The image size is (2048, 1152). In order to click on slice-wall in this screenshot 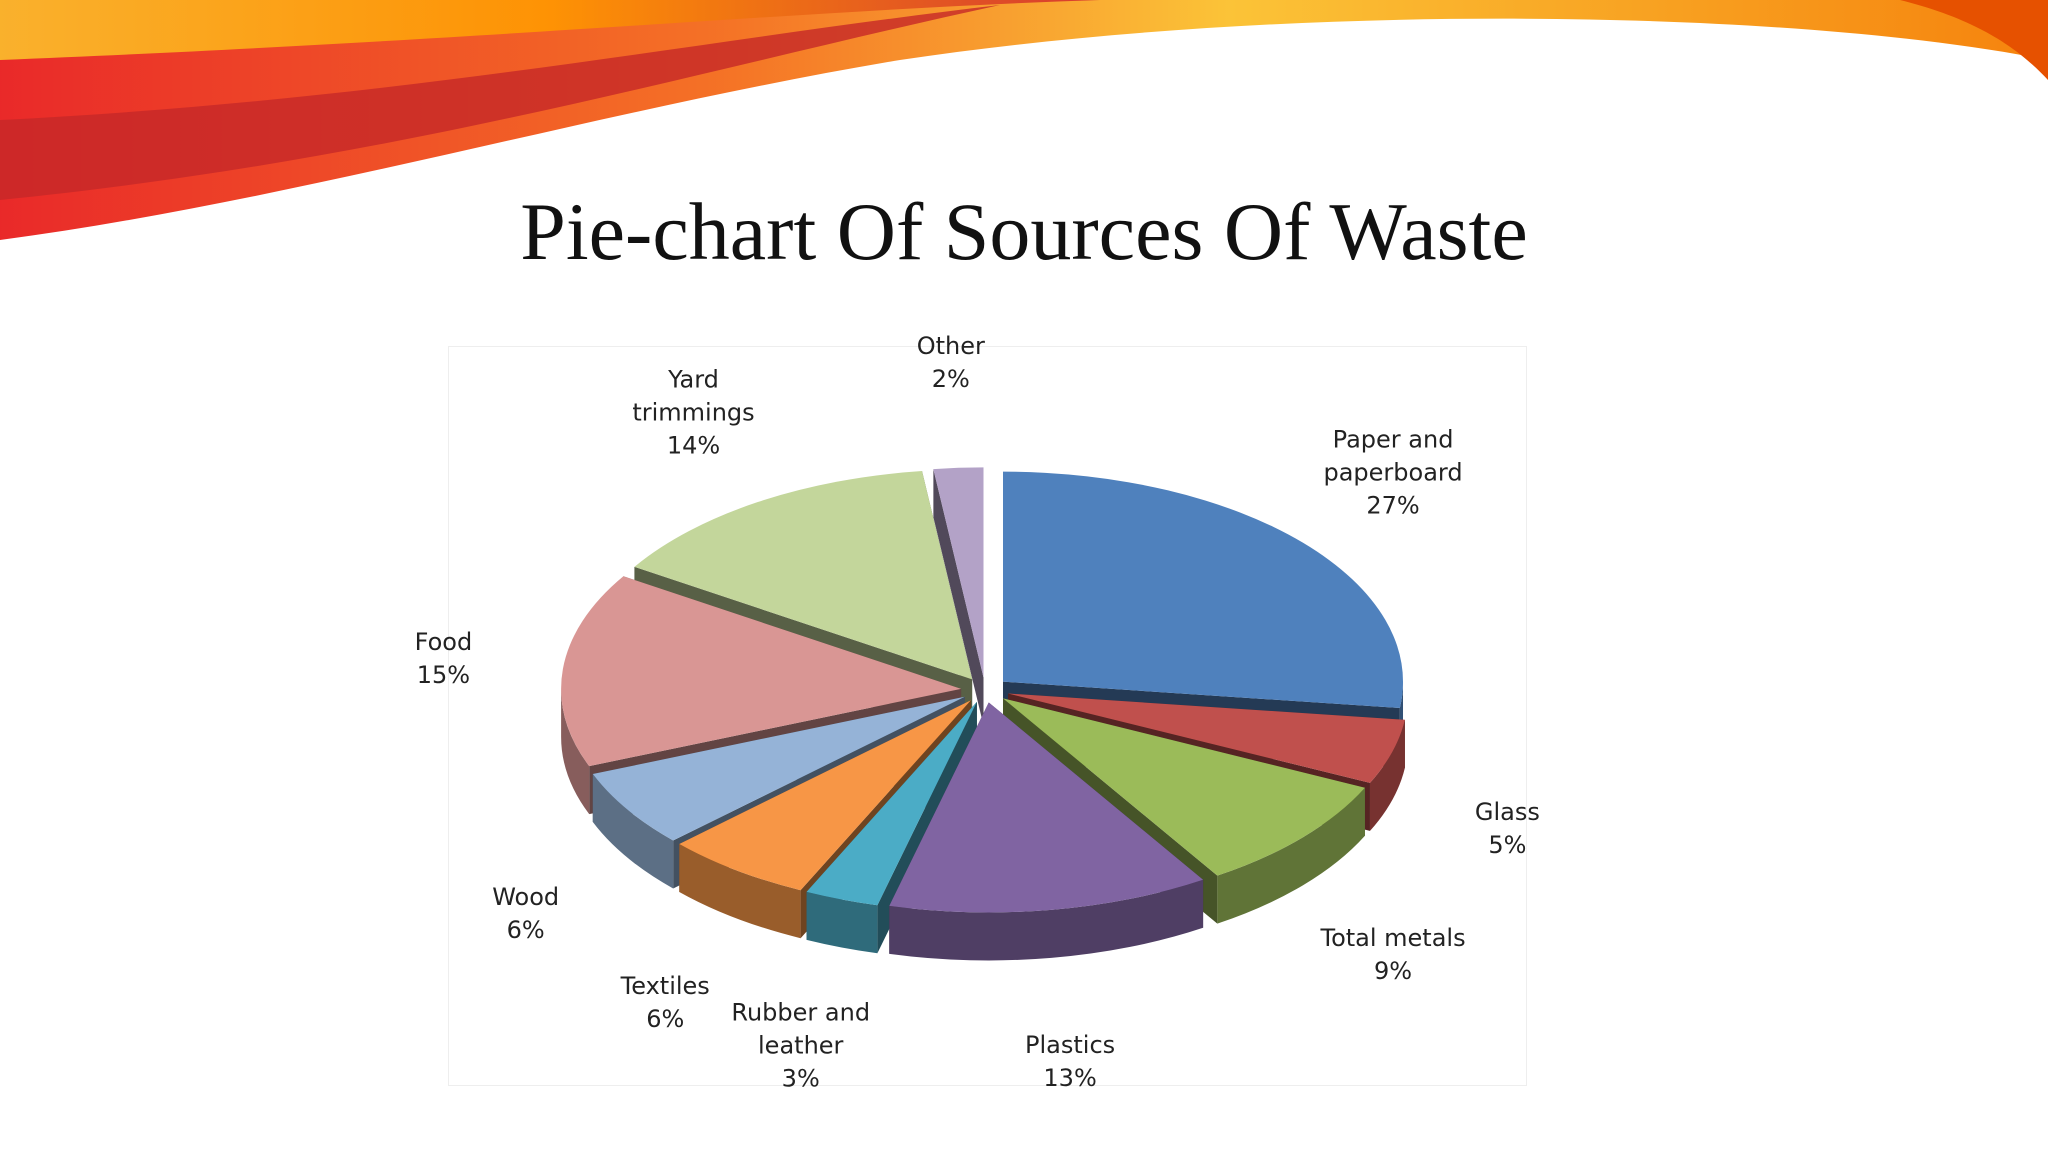, I will do `click(958, 597)`.